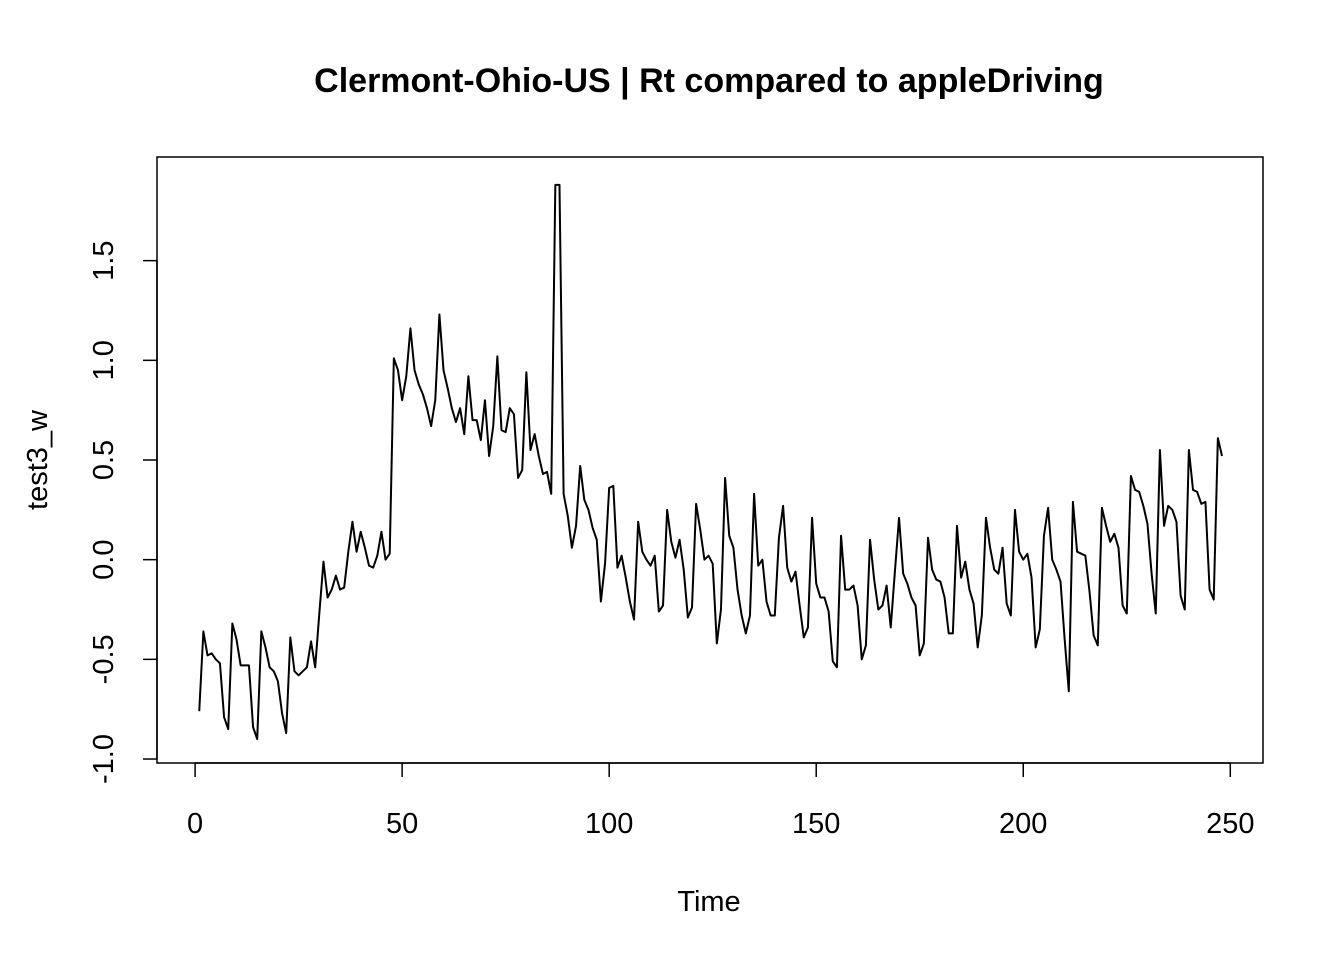 The width and height of the screenshot is (1344, 960). Describe the element at coordinates (609, 824) in the screenshot. I see `x-tick-label: 100` at that location.